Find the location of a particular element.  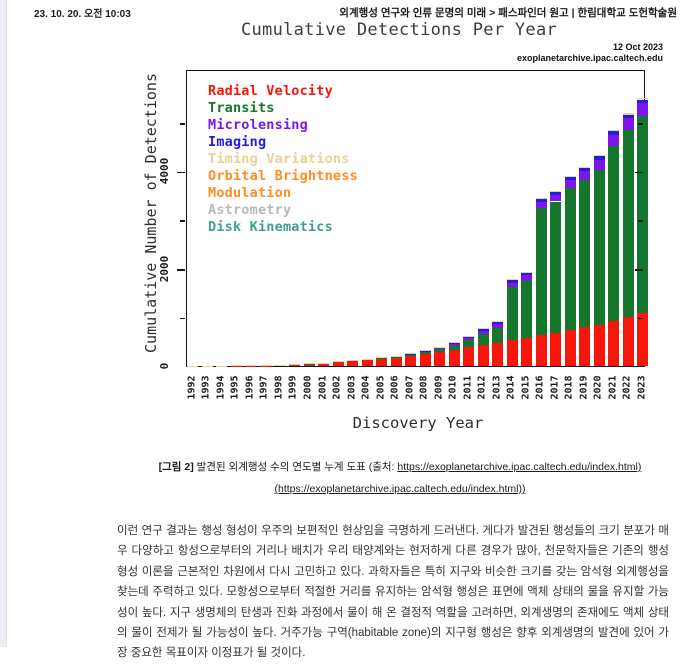

x-tick-label-2013: 2013 is located at coordinates (497, 387).